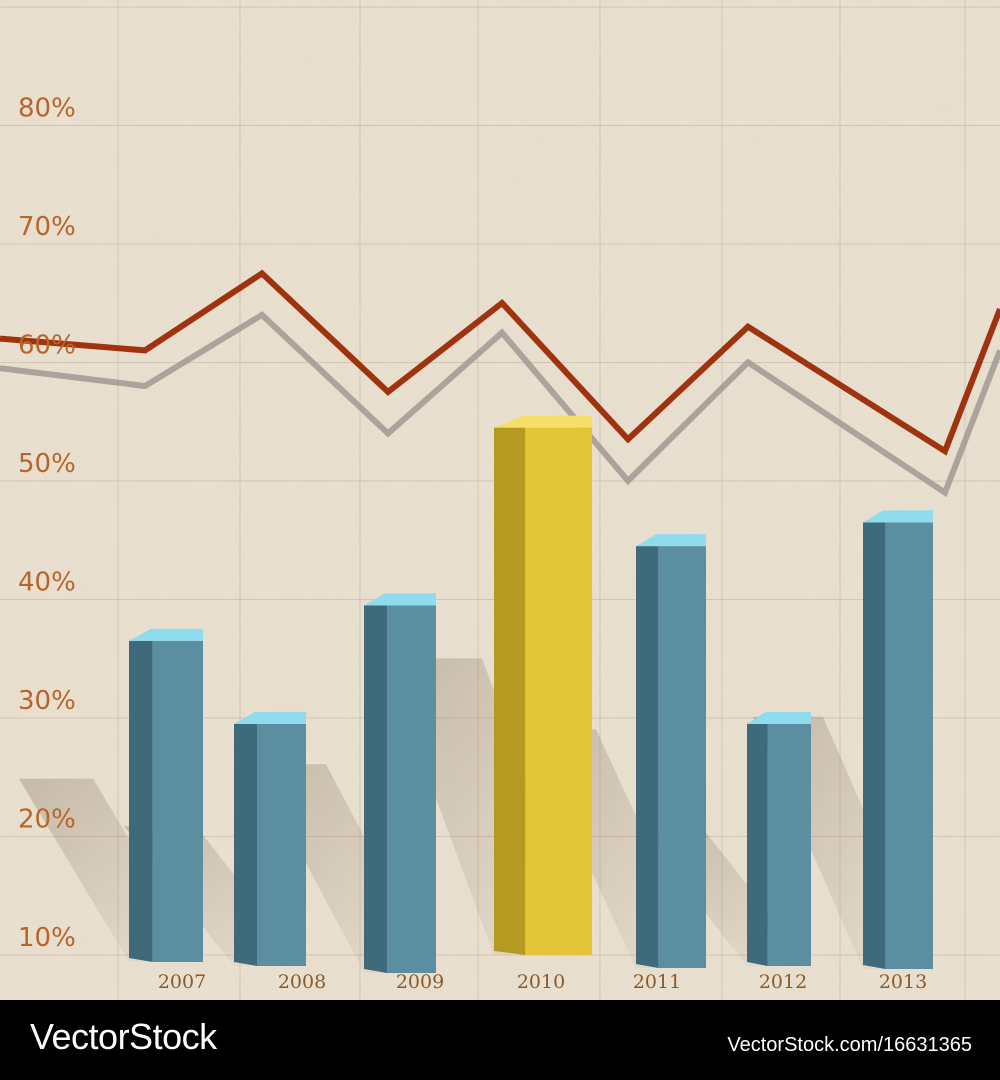  What do you see at coordinates (849, 1045) in the screenshot?
I see `image-id: VectorStock.com/16631365` at bounding box center [849, 1045].